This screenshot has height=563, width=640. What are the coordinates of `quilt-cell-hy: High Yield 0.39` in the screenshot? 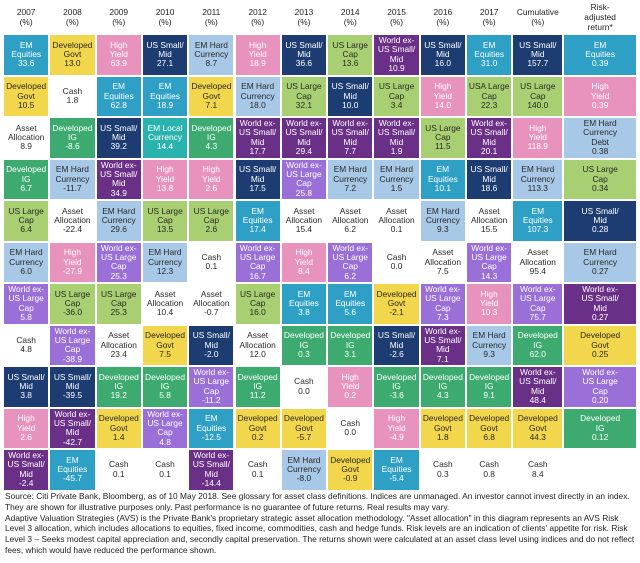 It's located at (600, 97).